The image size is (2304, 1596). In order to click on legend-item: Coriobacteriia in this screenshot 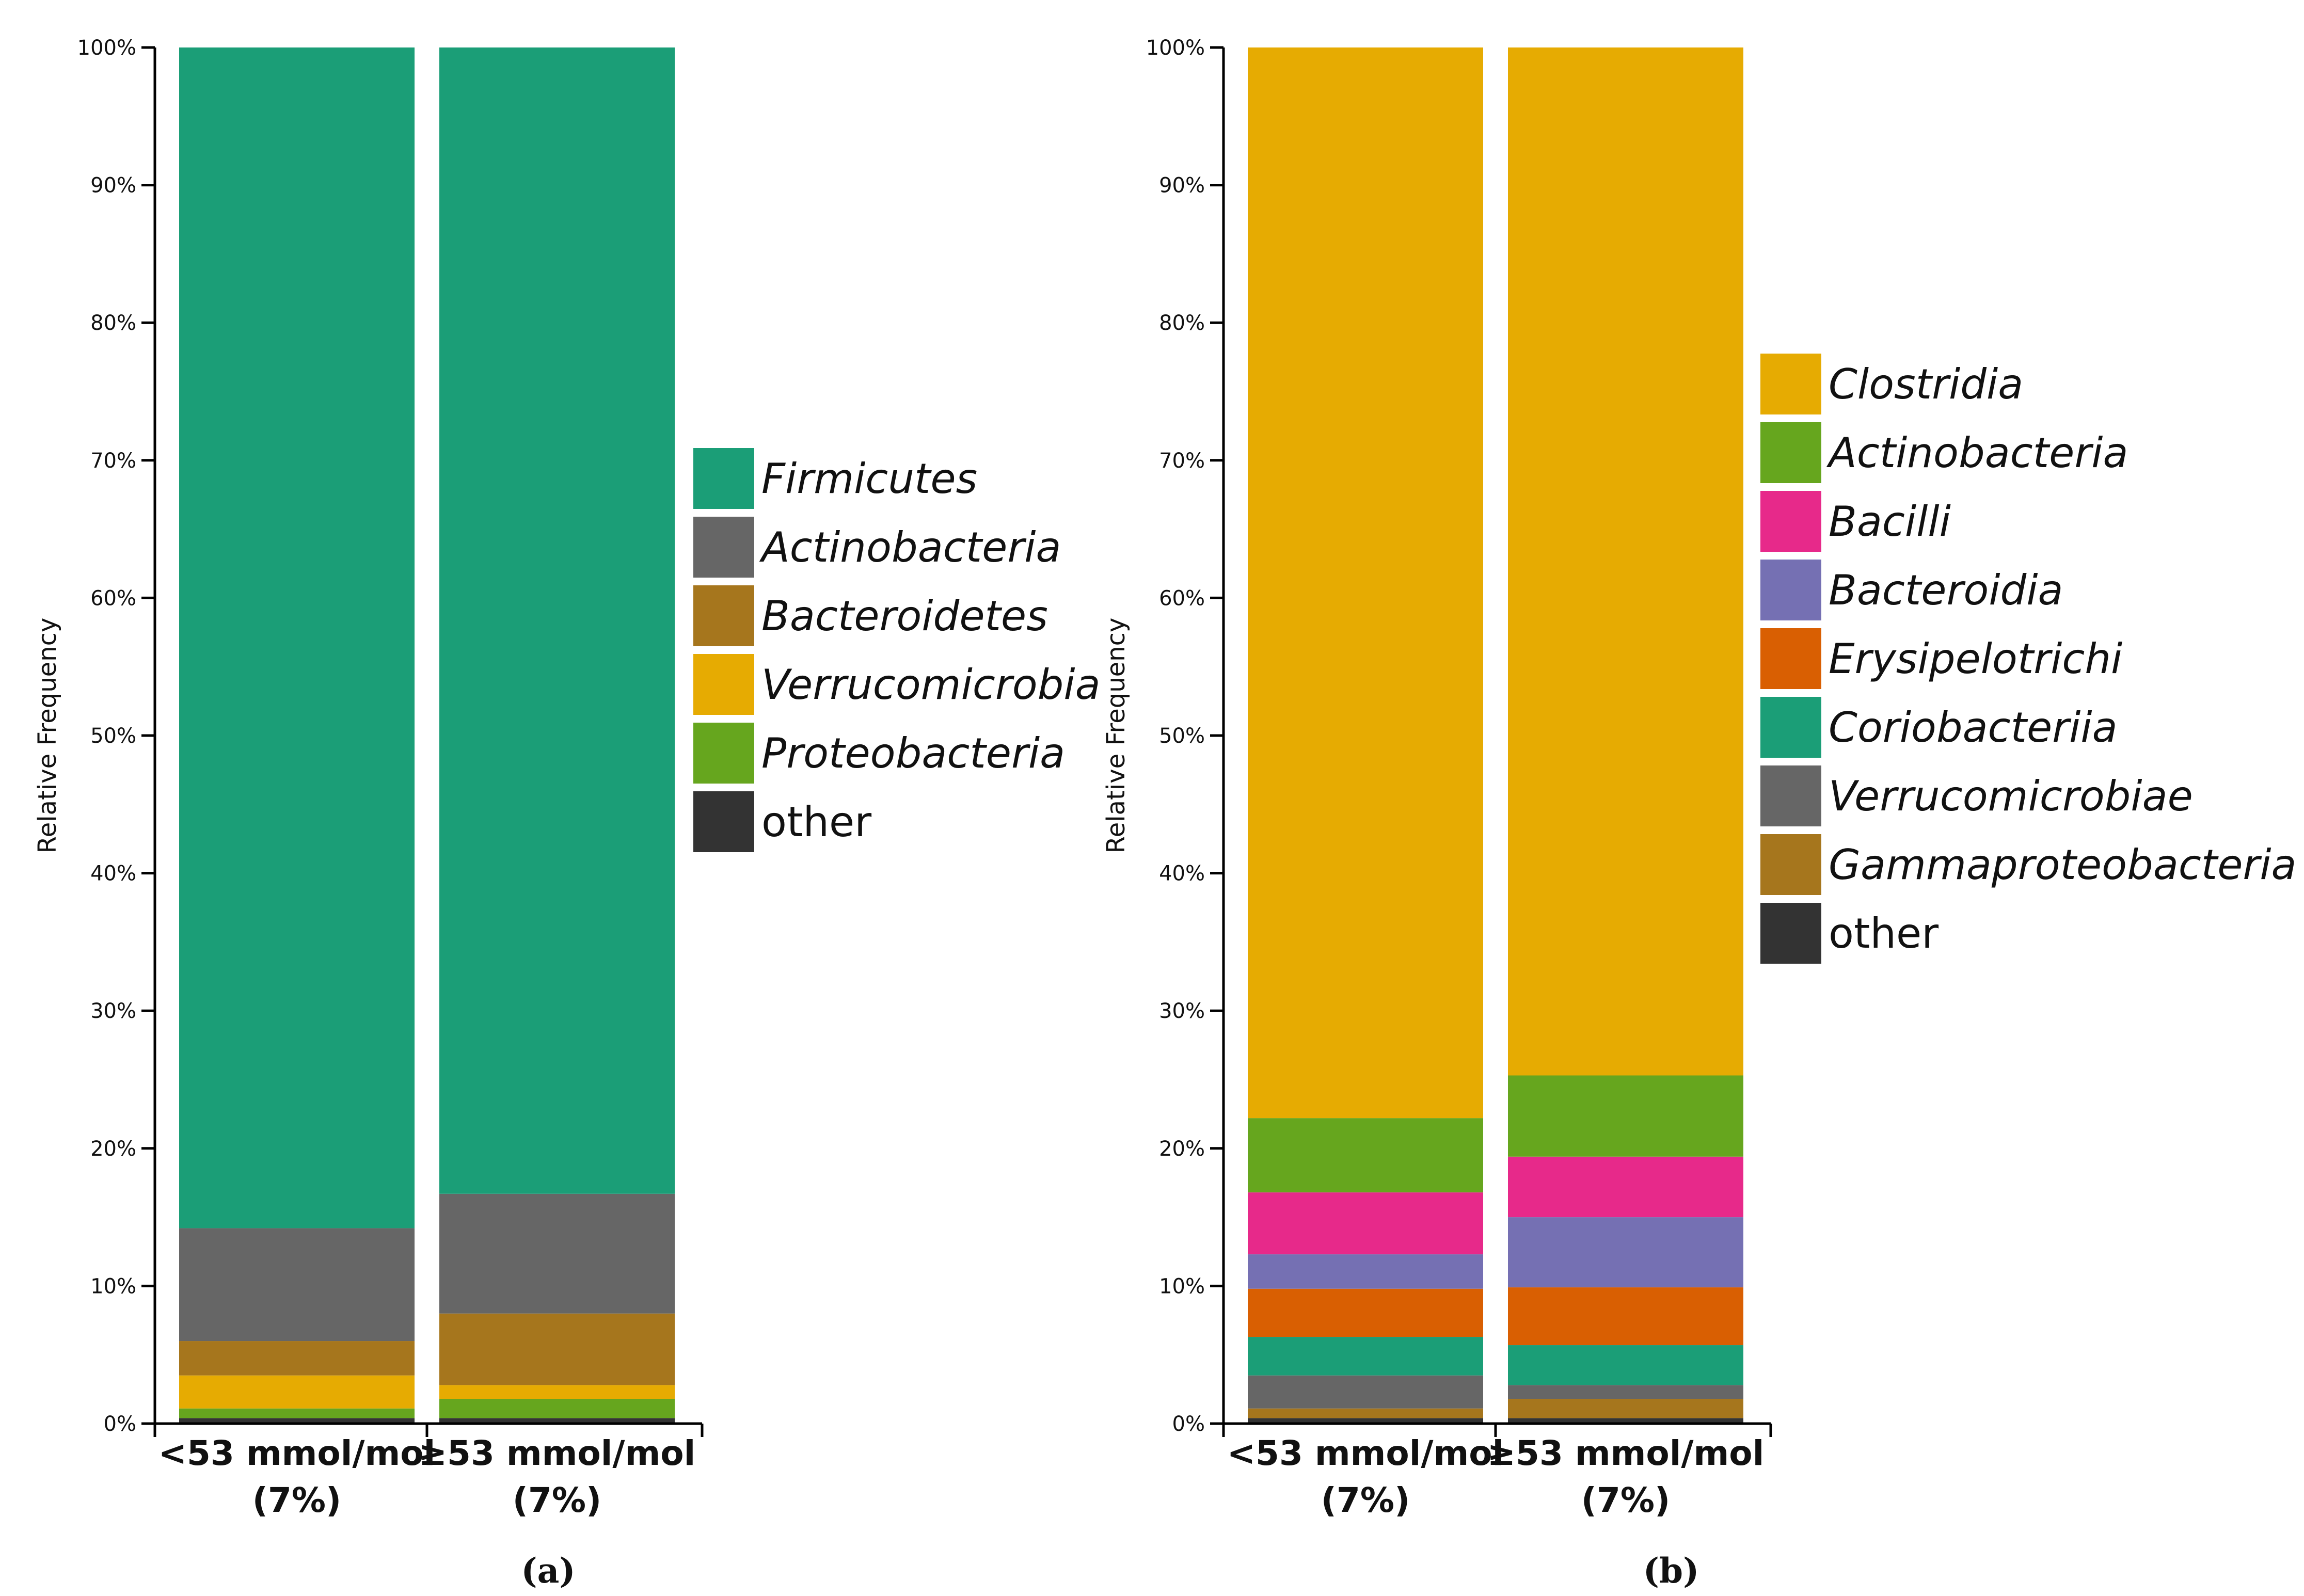, I will do `click(1939, 727)`.